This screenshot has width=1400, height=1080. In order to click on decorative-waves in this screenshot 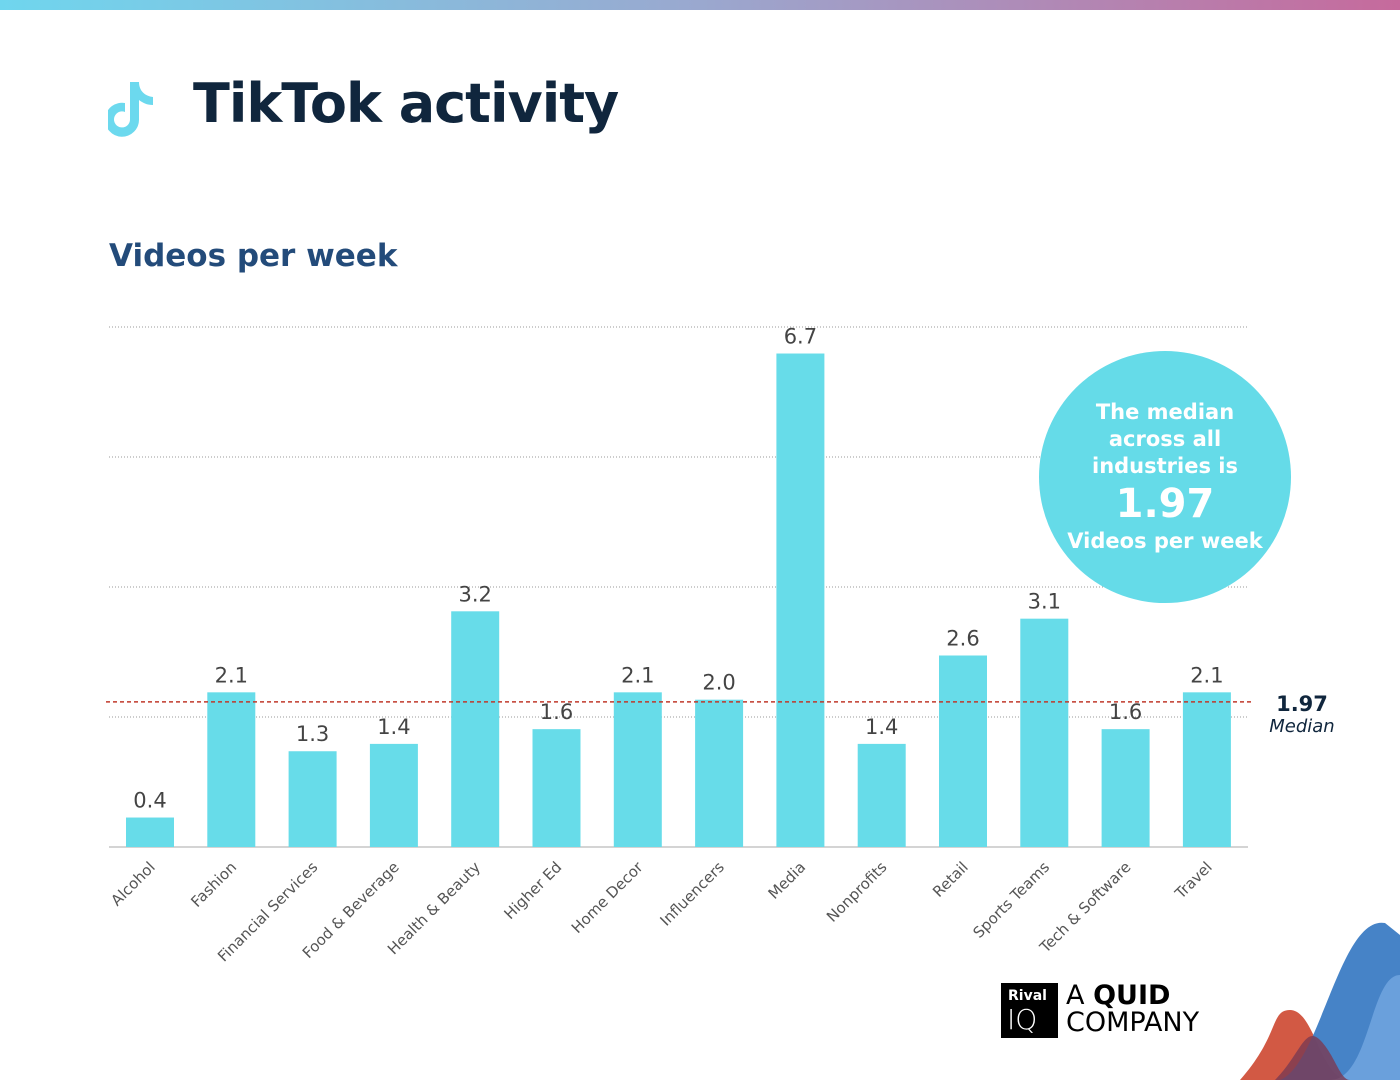, I will do `click(1320, 1001)`.